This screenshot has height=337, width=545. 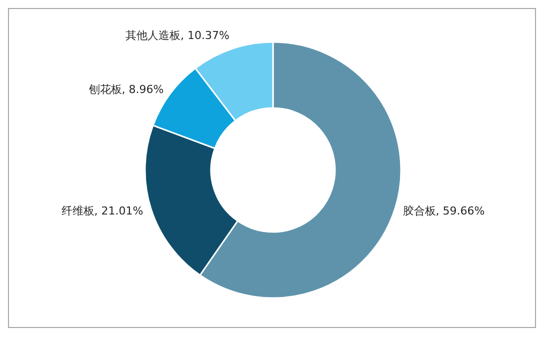 What do you see at coordinates (102, 211) in the screenshot?
I see `slice-label: 纤维板, 21.01%` at bounding box center [102, 211].